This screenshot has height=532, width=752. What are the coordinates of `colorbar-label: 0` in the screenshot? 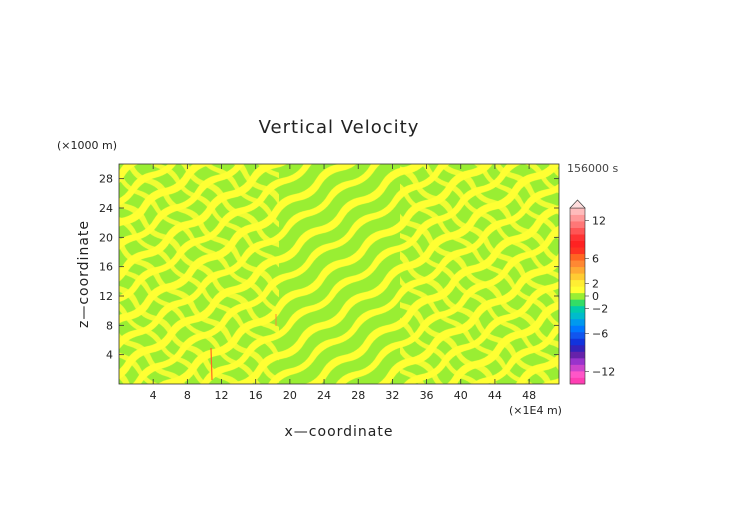 It's located at (595, 296).